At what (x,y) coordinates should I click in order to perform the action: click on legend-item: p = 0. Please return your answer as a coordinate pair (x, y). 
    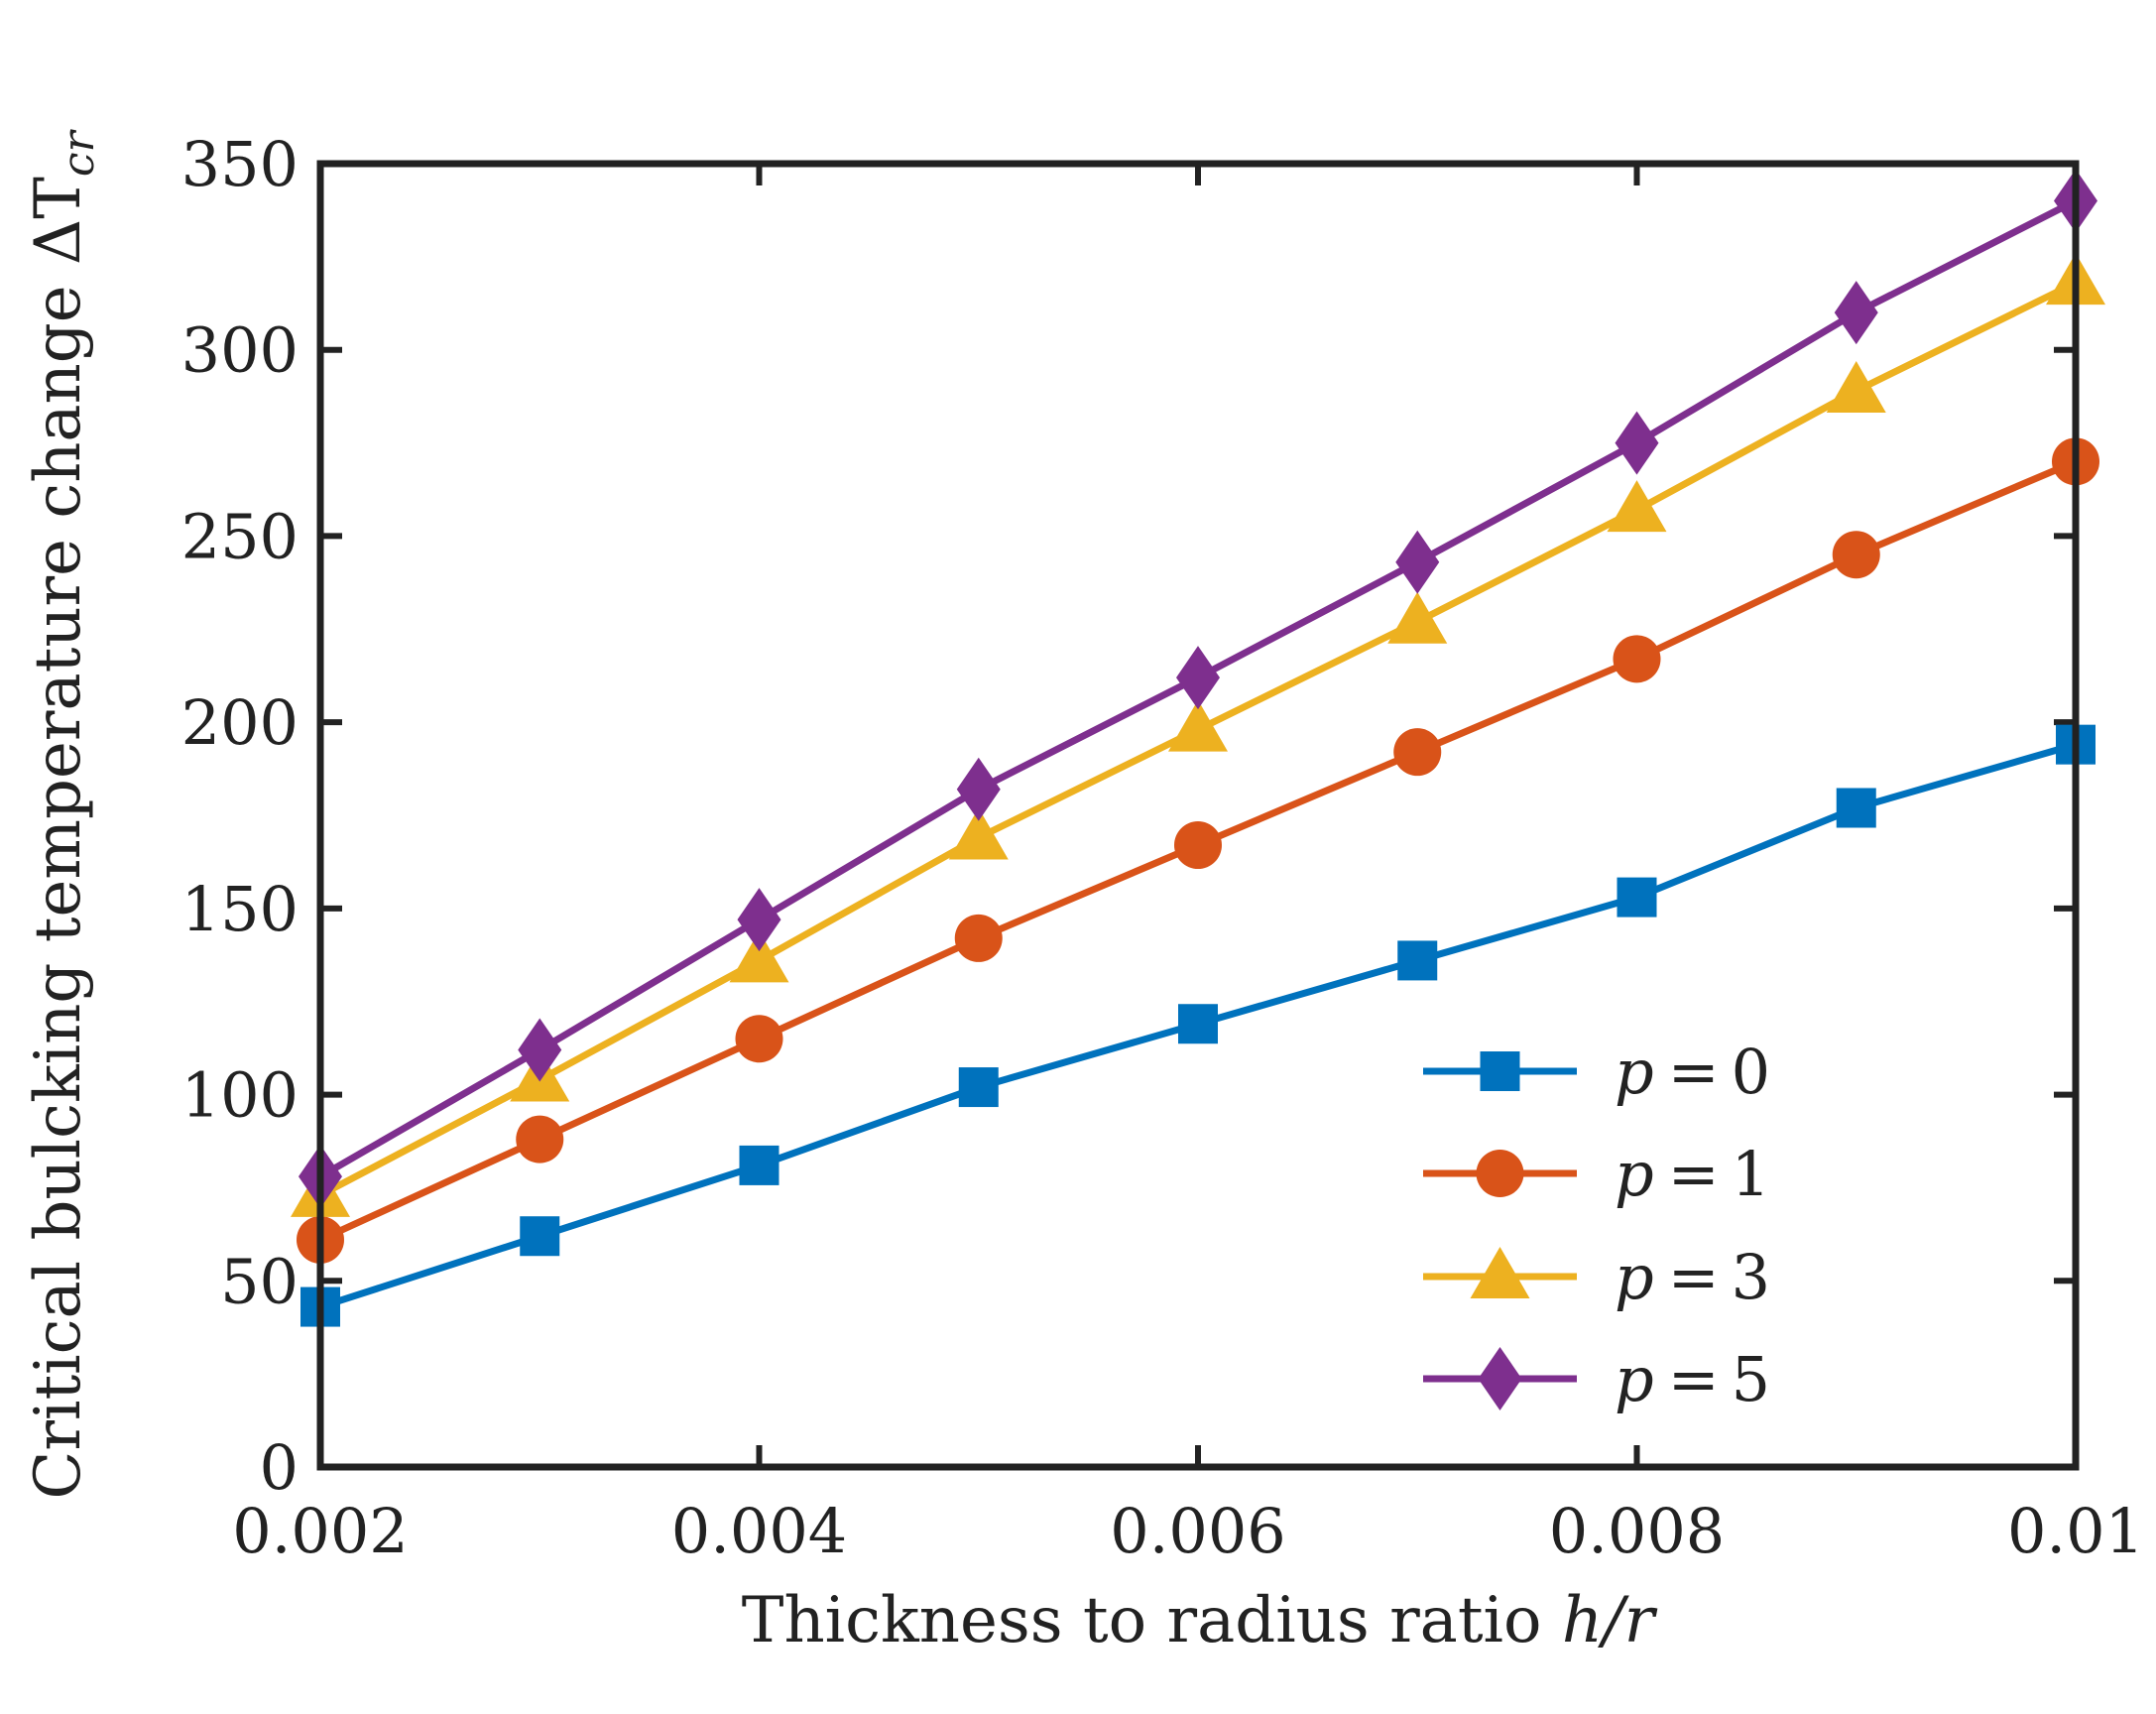
    Looking at the image, I should click on (1596, 1072).